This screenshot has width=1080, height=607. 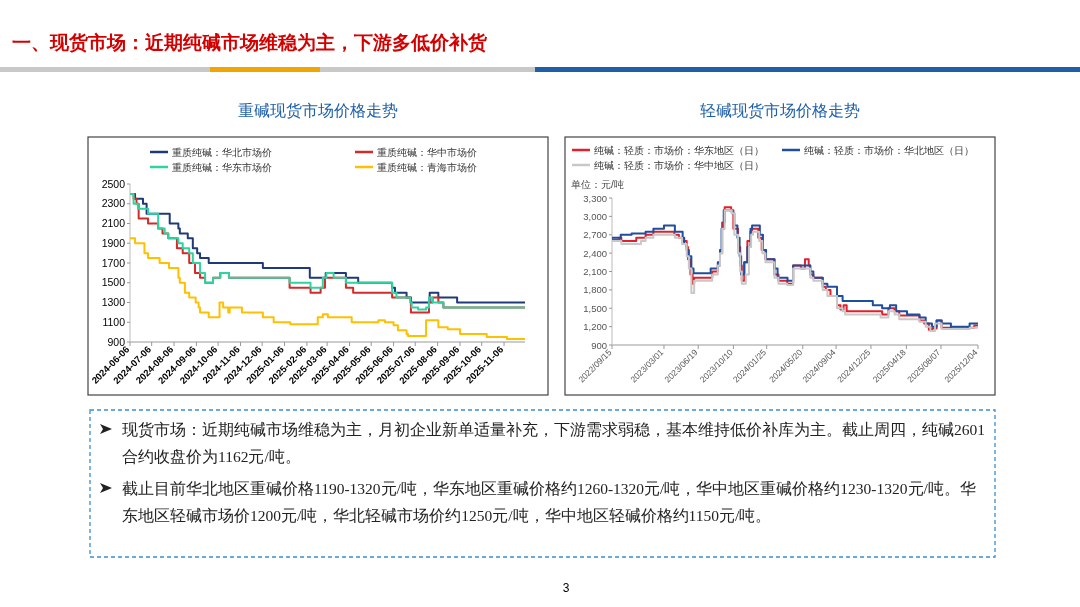 What do you see at coordinates (113, 302) in the screenshot?
I see `y-tick-label: 1300` at bounding box center [113, 302].